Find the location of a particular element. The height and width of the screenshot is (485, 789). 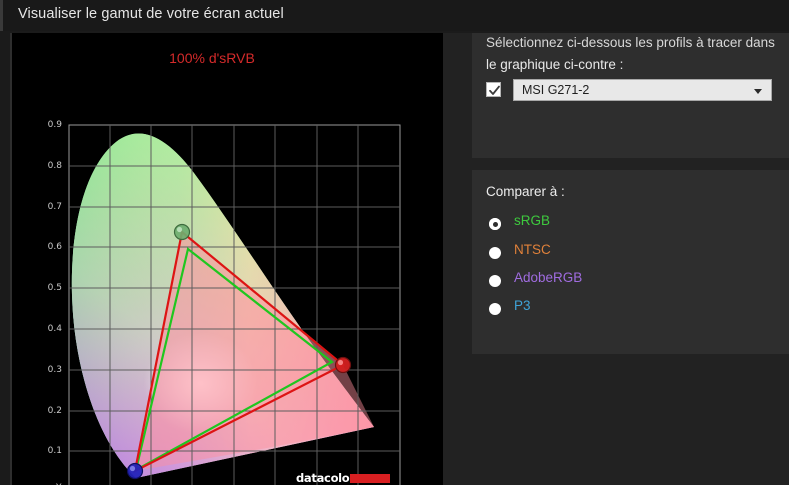

blue-primary-marker is located at coordinates (135, 471).